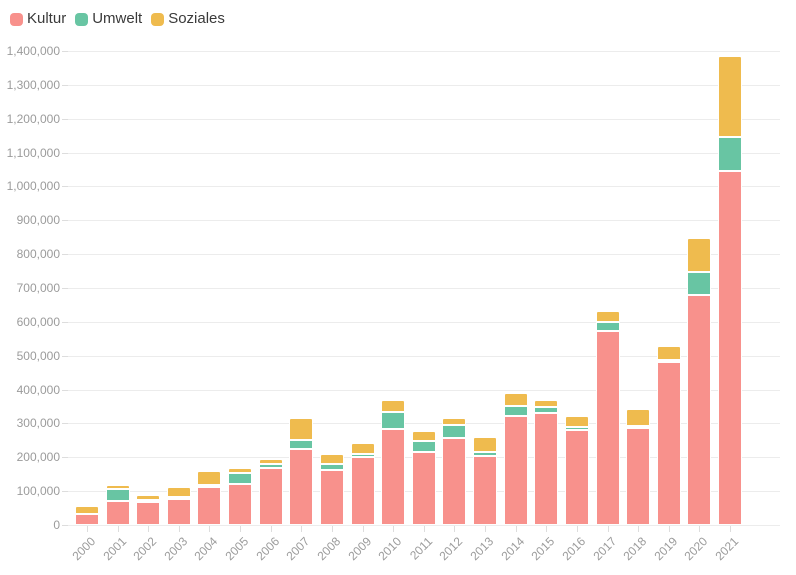 This screenshot has height=575, width=796. Describe the element at coordinates (240, 471) in the screenshot. I see `bar-segment-soziales-2005` at that location.